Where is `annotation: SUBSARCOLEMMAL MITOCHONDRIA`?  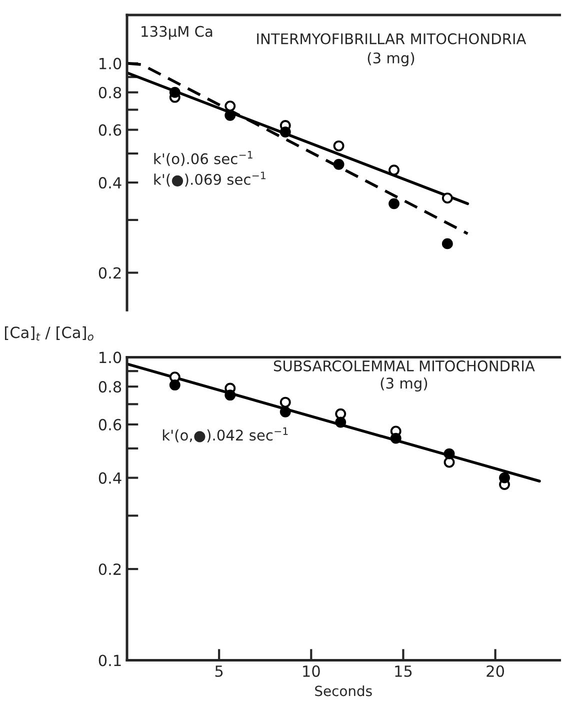 annotation: SUBSARCOLEMMAL MITOCHONDRIA is located at coordinates (404, 366).